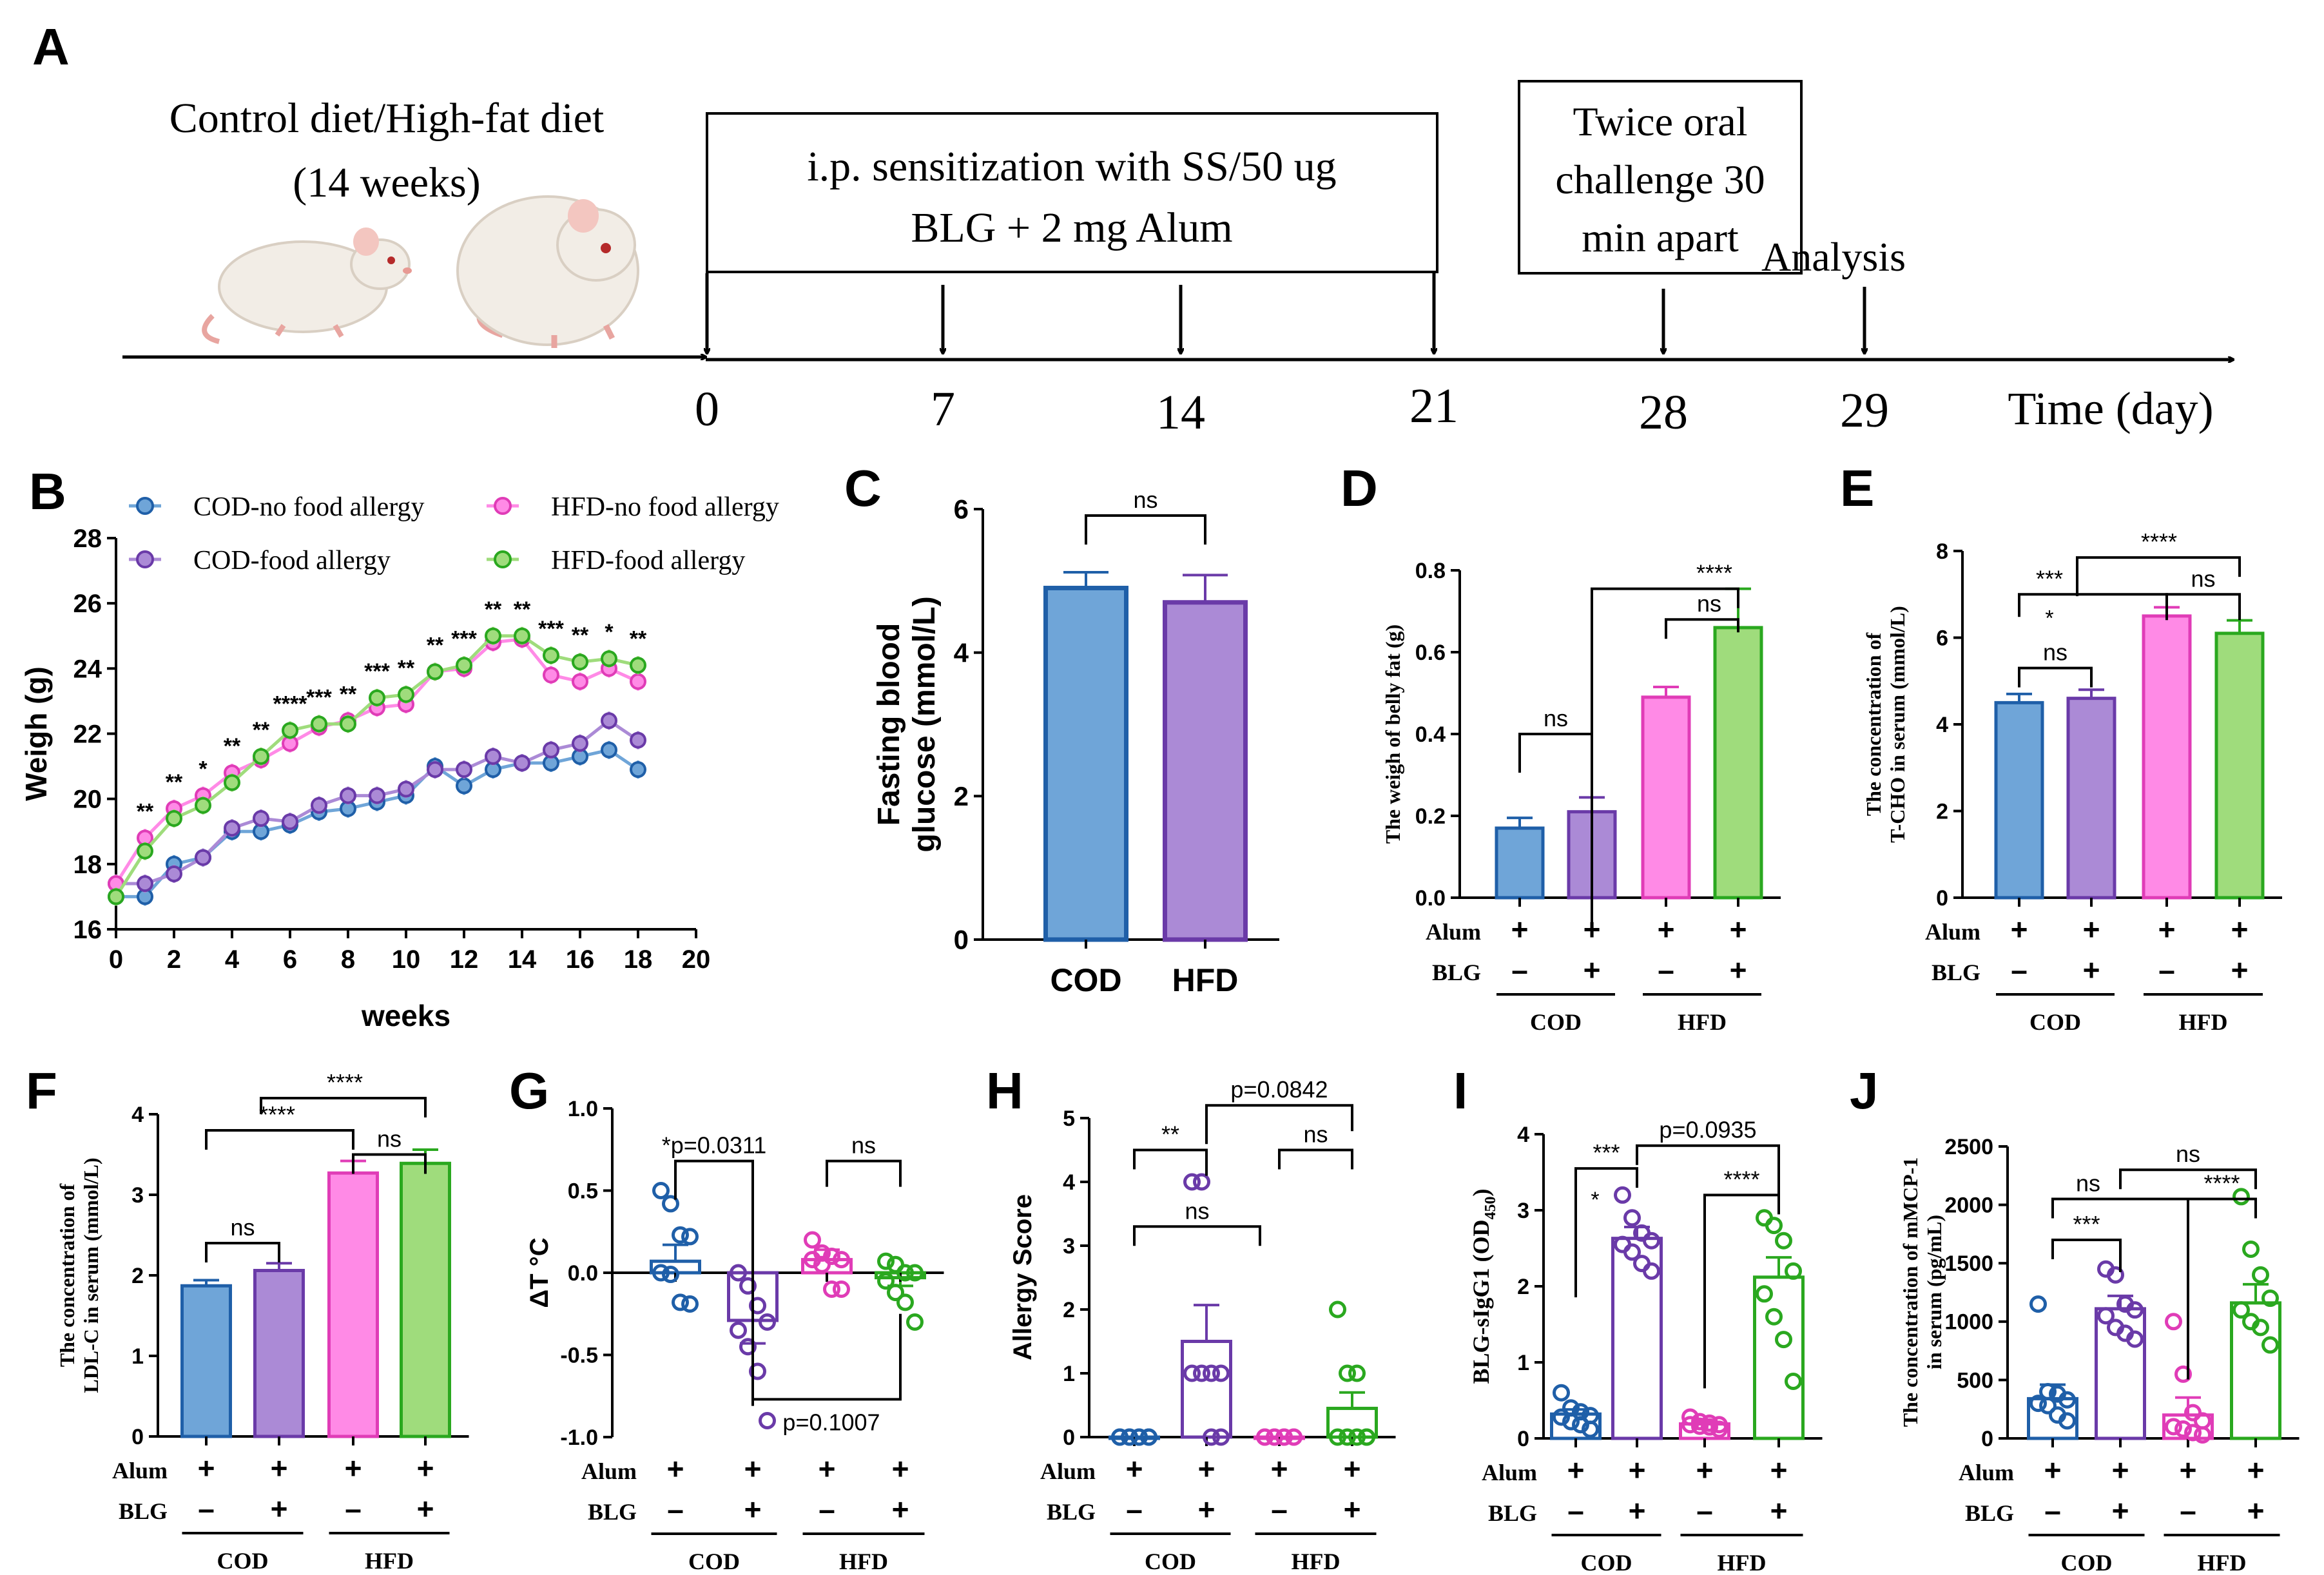 The height and width of the screenshot is (1575, 2324). I want to click on y-axis-label: glucose (mmol/L), so click(925, 724).